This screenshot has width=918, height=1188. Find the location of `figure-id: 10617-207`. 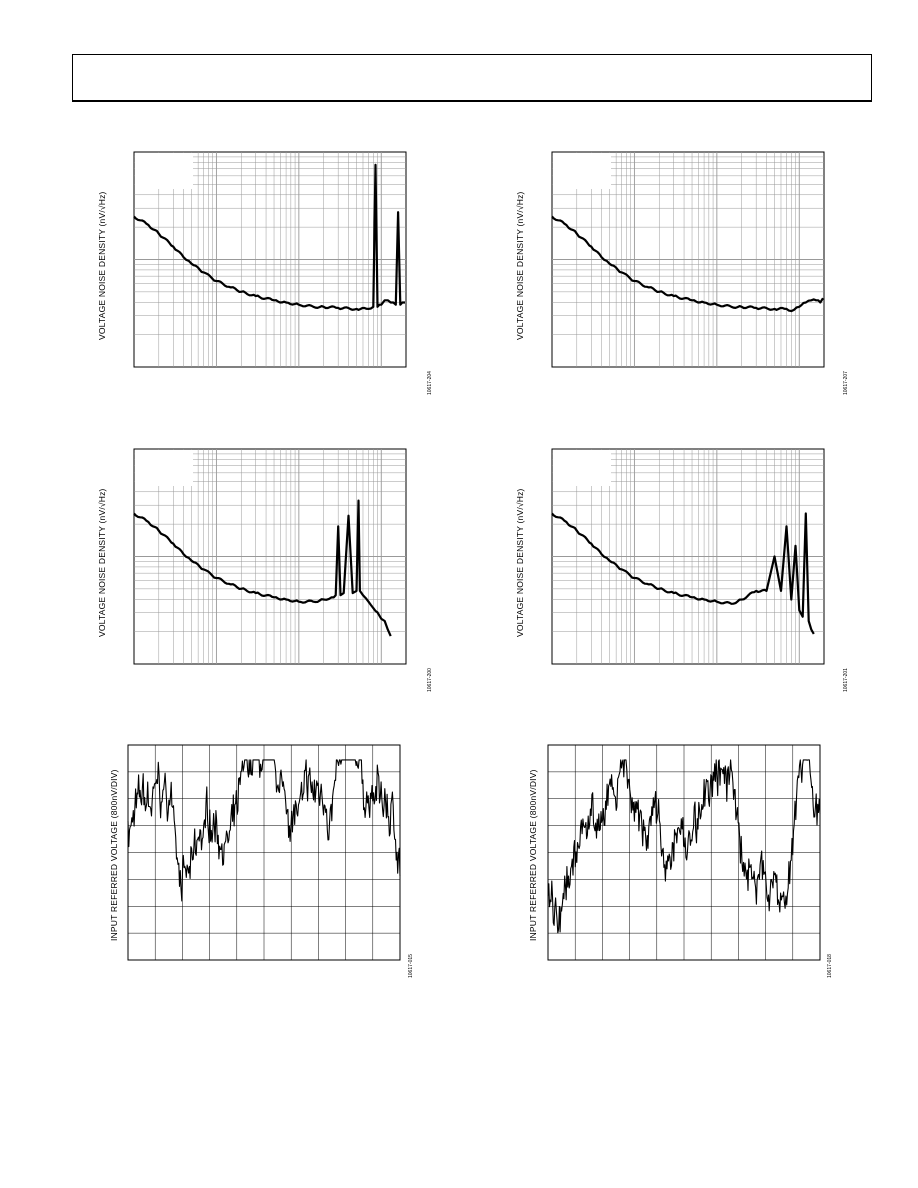

figure-id: 10617-207 is located at coordinates (846, 383).